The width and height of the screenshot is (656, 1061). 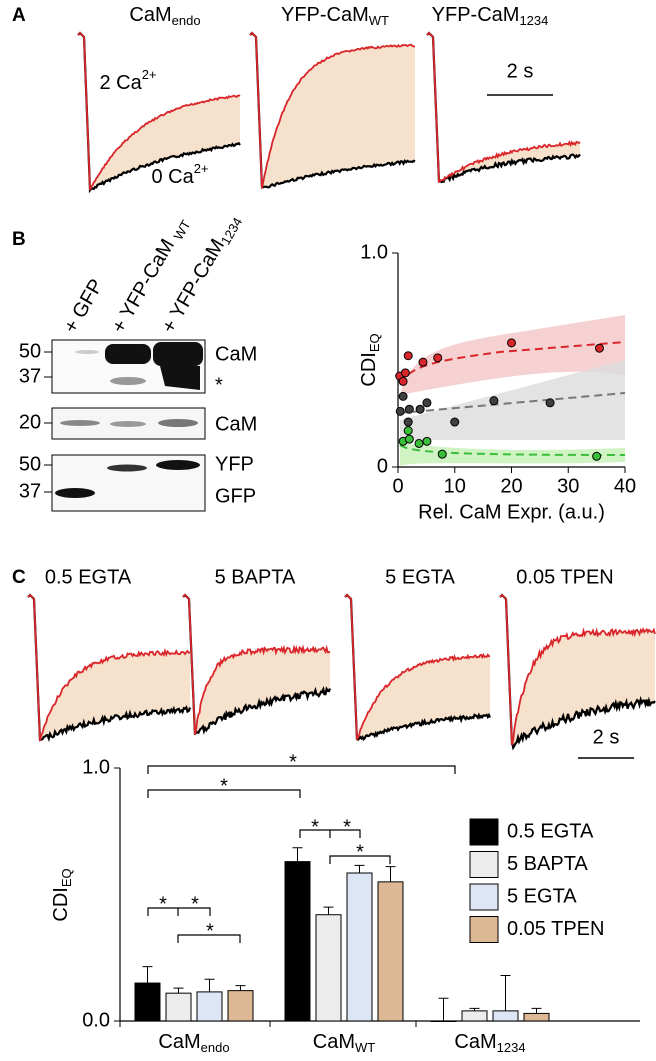 What do you see at coordinates (520, 71) in the screenshot?
I see `scale-bar-label: 2 s` at bounding box center [520, 71].